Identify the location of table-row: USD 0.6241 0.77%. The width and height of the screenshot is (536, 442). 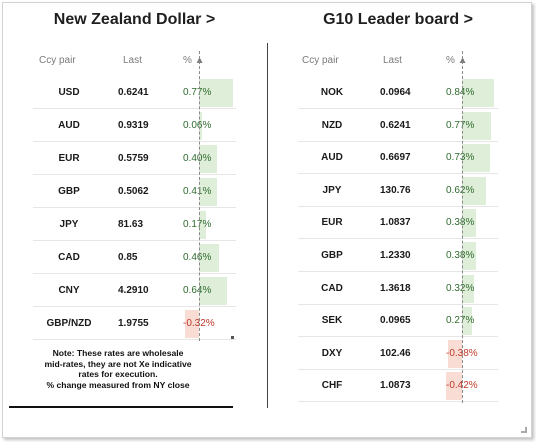
(134, 93).